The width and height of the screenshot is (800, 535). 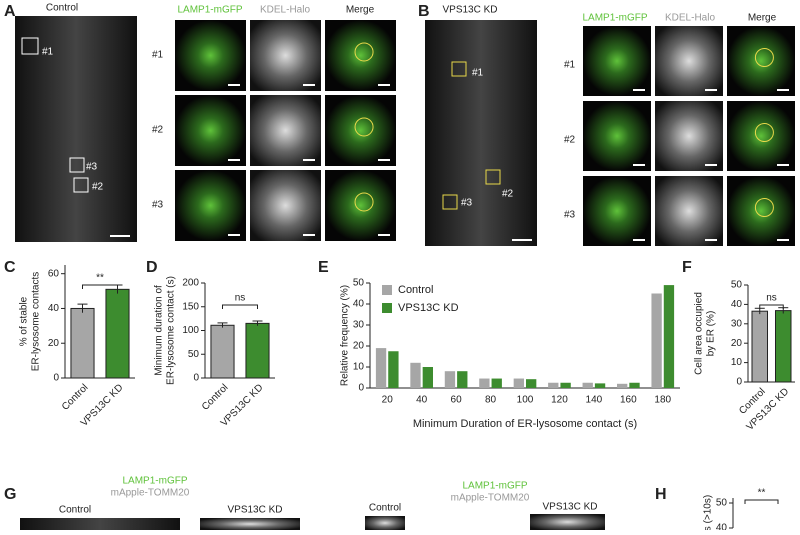 I want to click on cell-title: VPS13C KD, so click(x=469, y=10).